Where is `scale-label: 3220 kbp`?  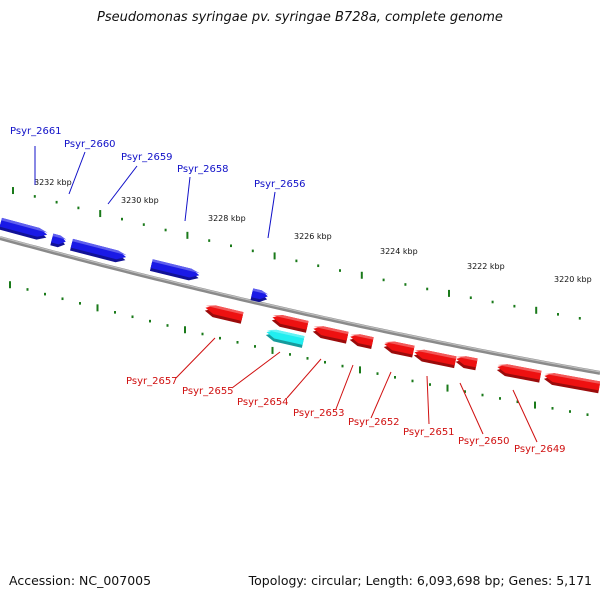 scale-label: 3220 kbp is located at coordinates (573, 279).